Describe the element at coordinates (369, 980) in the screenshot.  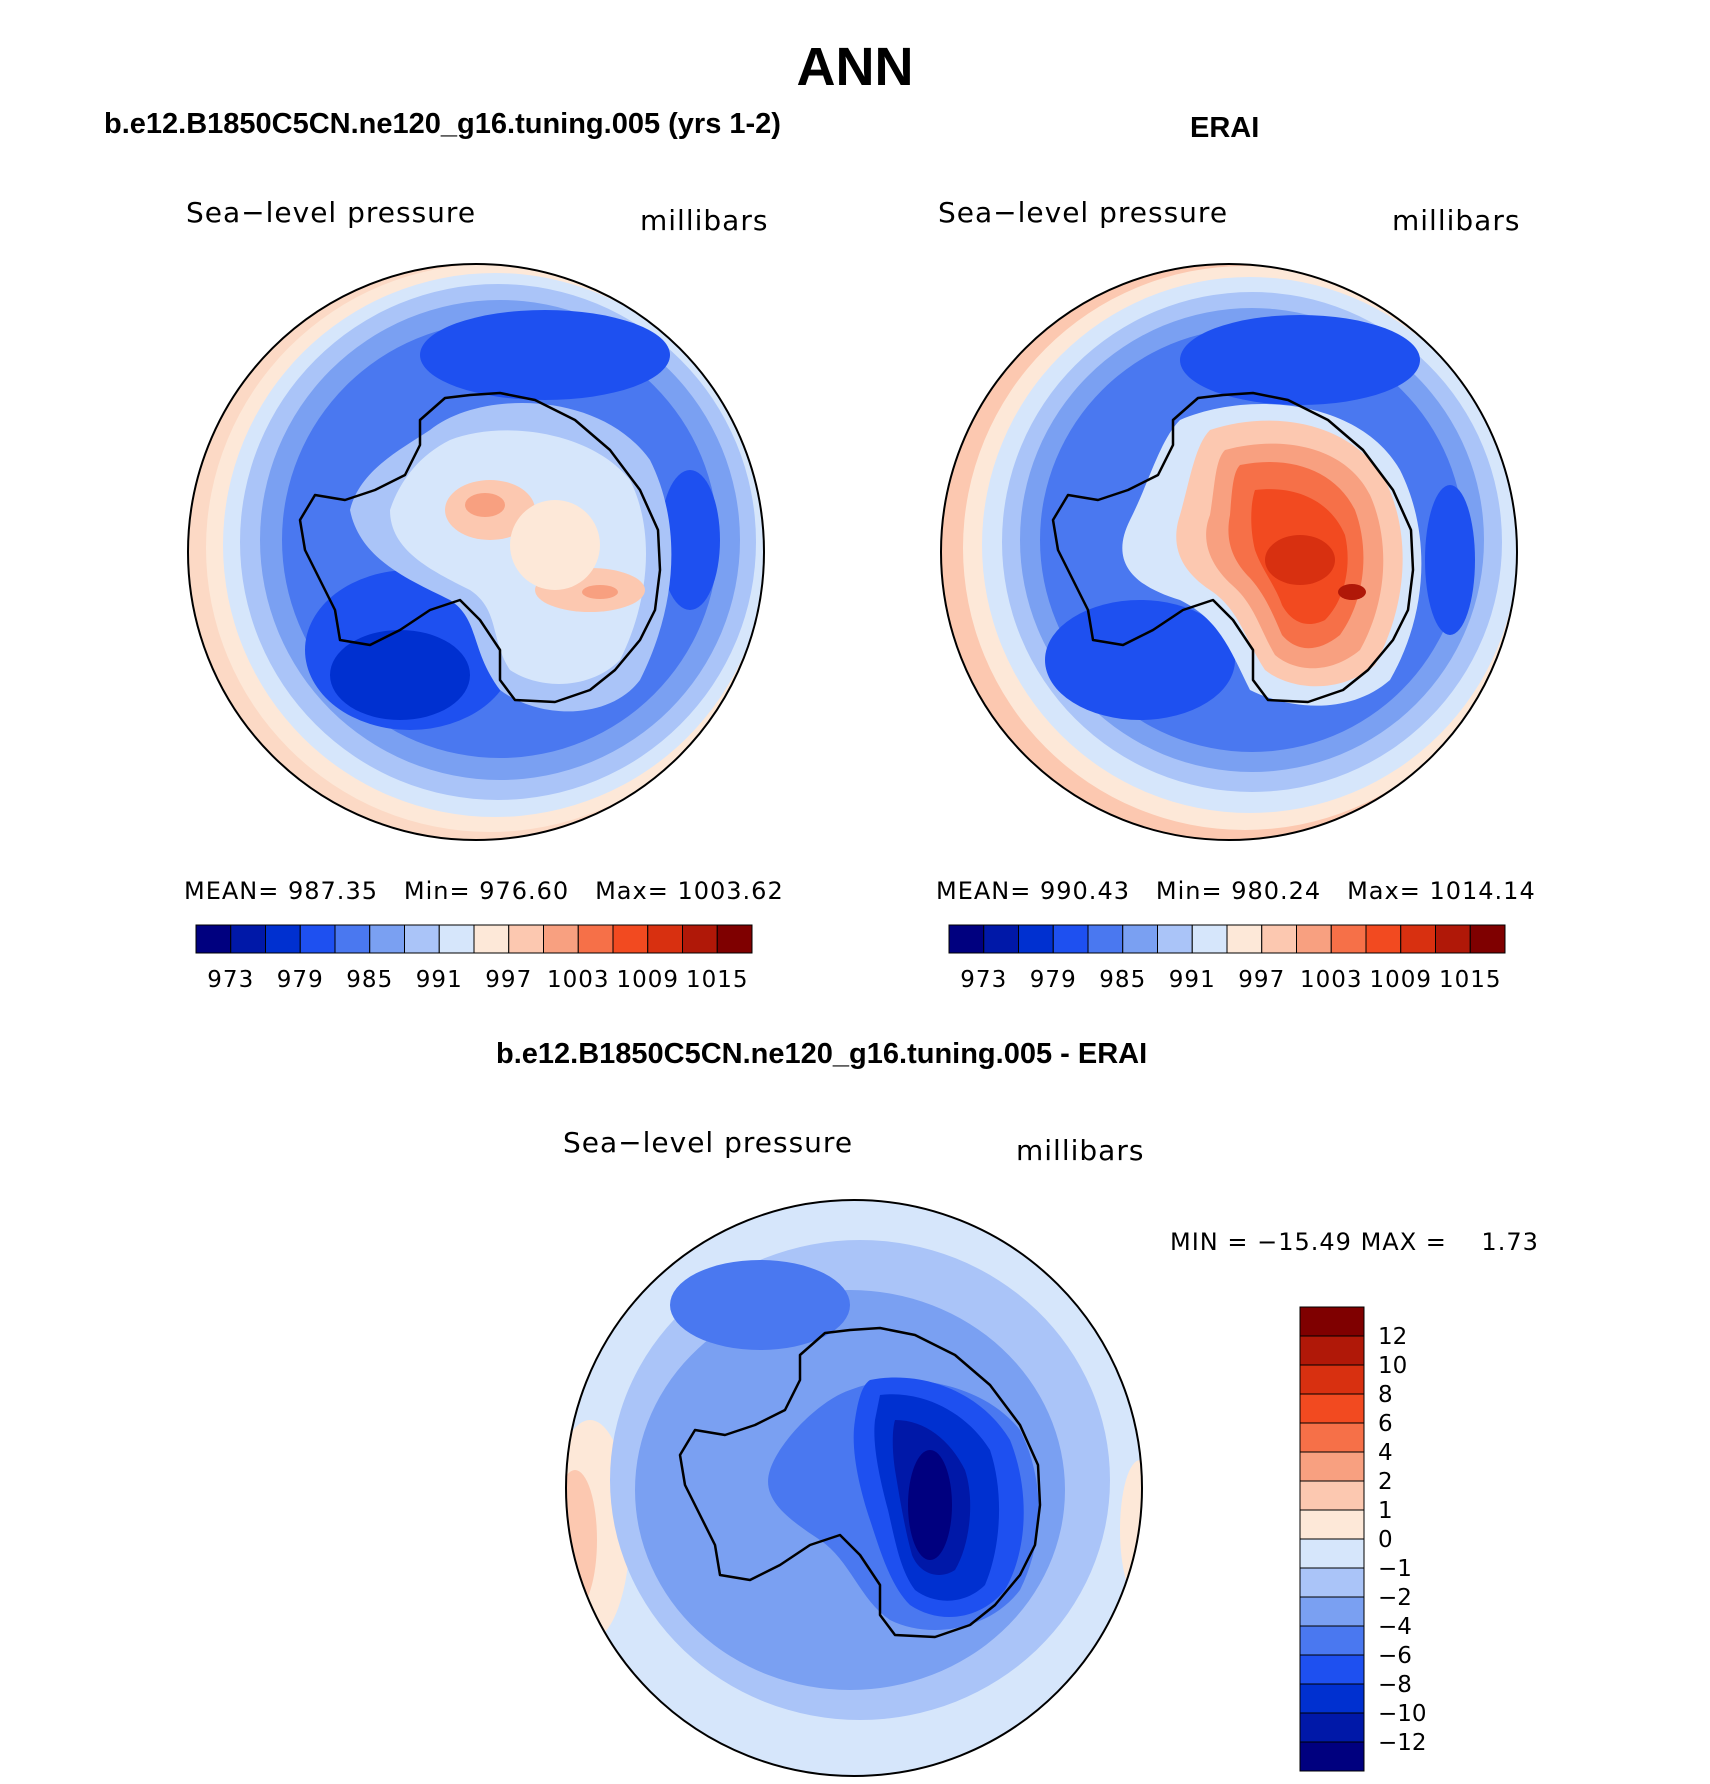
I see `panel1-colorbar-tick-label: 985` at that location.